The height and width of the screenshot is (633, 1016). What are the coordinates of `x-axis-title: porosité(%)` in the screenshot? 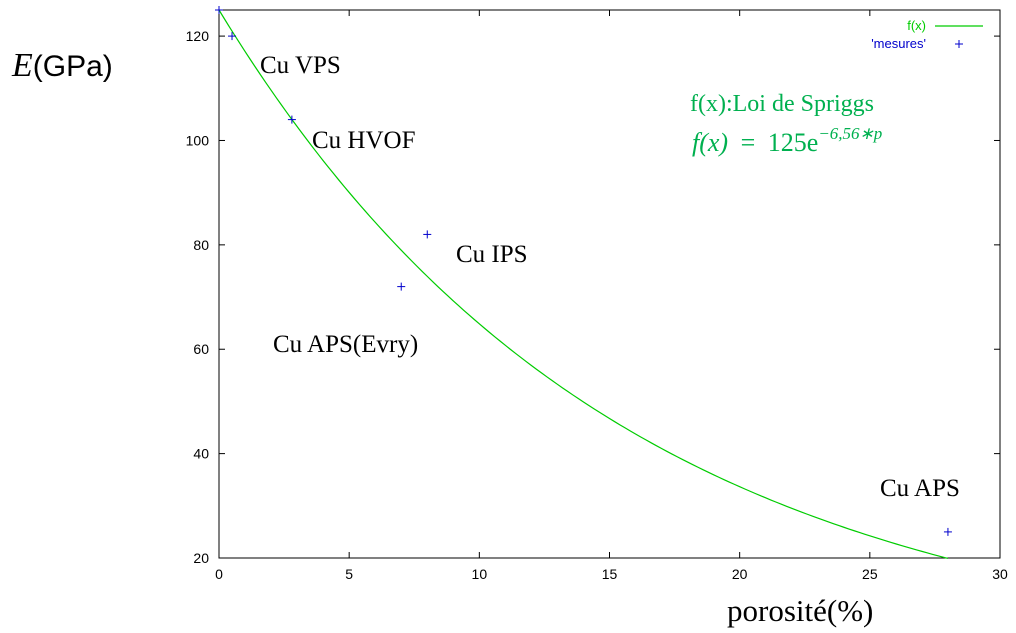 It's located at (800, 610).